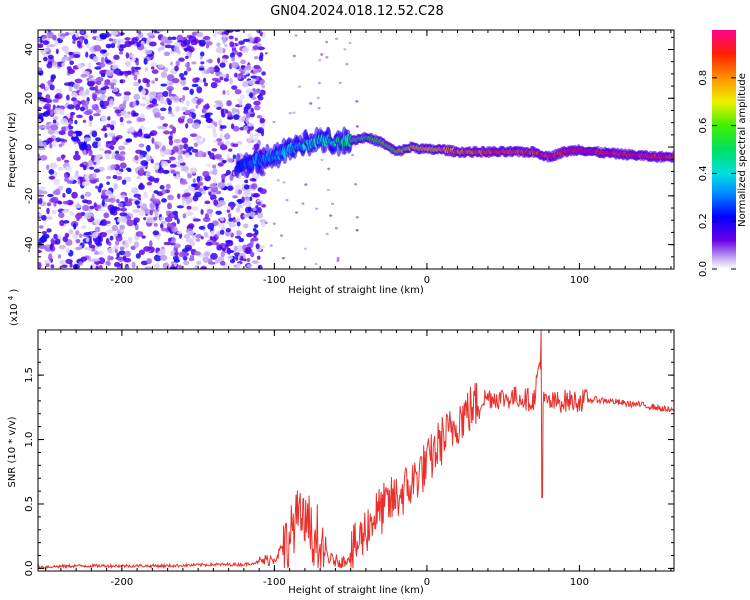 The width and height of the screenshot is (750, 600). What do you see at coordinates (579, 280) in the screenshot?
I see `spectrogram-xtick-label: 100` at bounding box center [579, 280].